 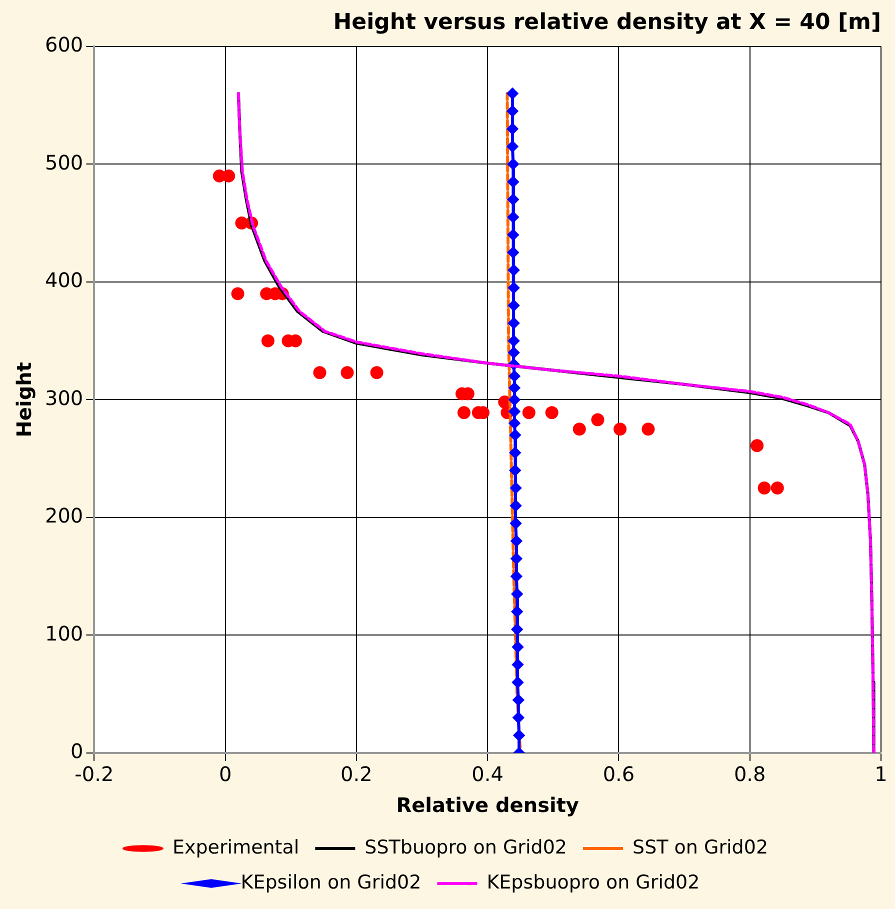 What do you see at coordinates (225, 774) in the screenshot?
I see `x-tick-label: 0` at bounding box center [225, 774].